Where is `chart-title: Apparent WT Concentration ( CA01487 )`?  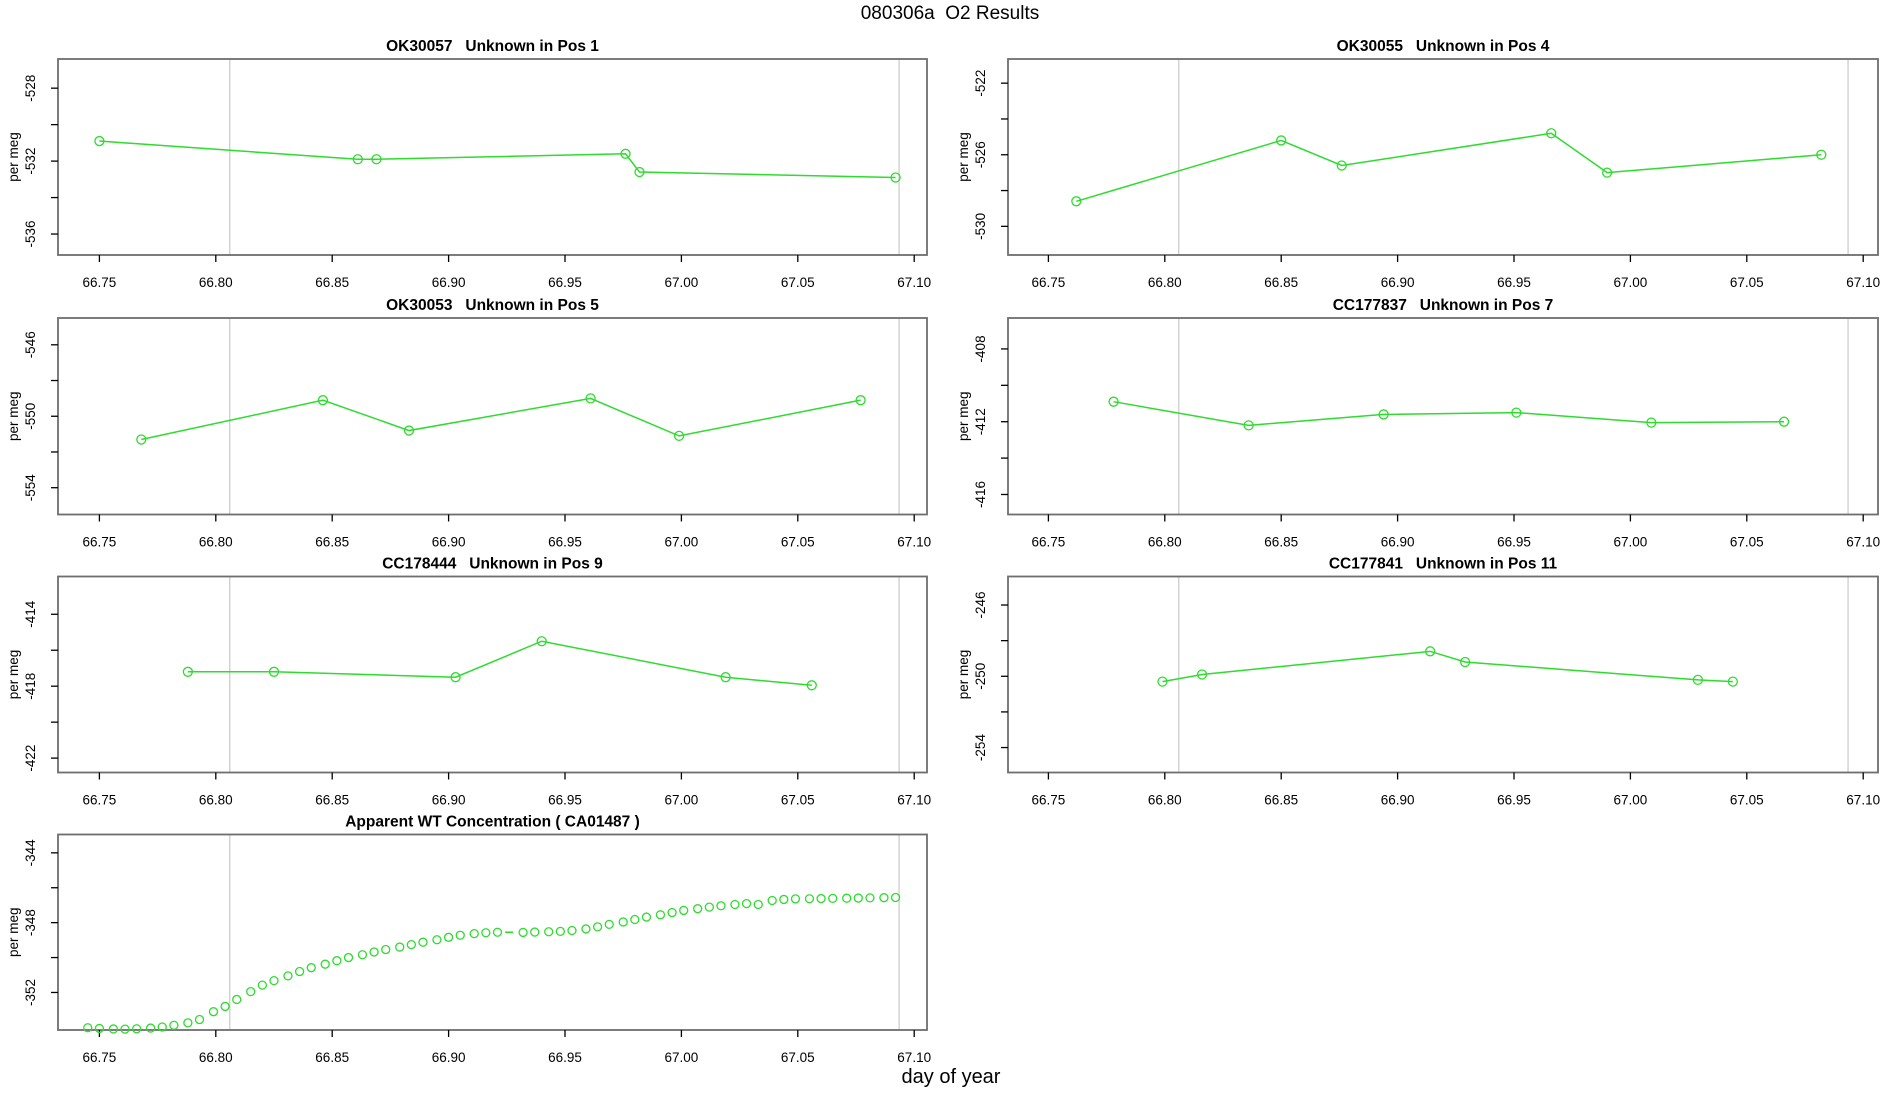
chart-title: Apparent WT Concentration ( CA01487 ) is located at coordinates (492, 822).